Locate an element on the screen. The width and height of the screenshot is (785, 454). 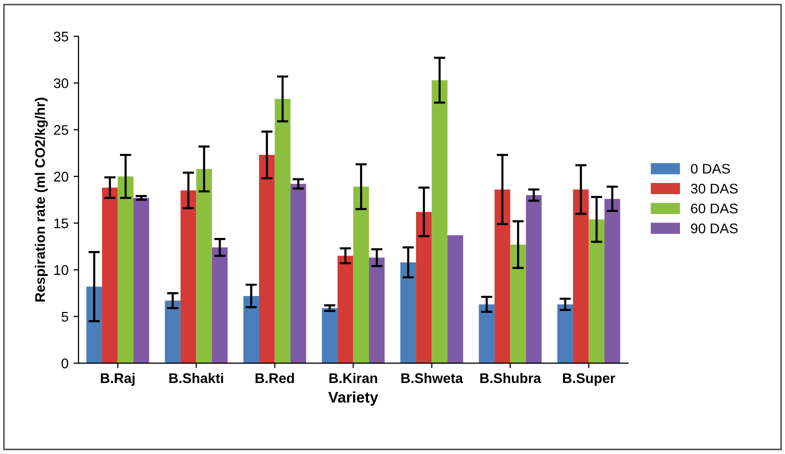
legend-label: 0 DAS is located at coordinates (710, 169).